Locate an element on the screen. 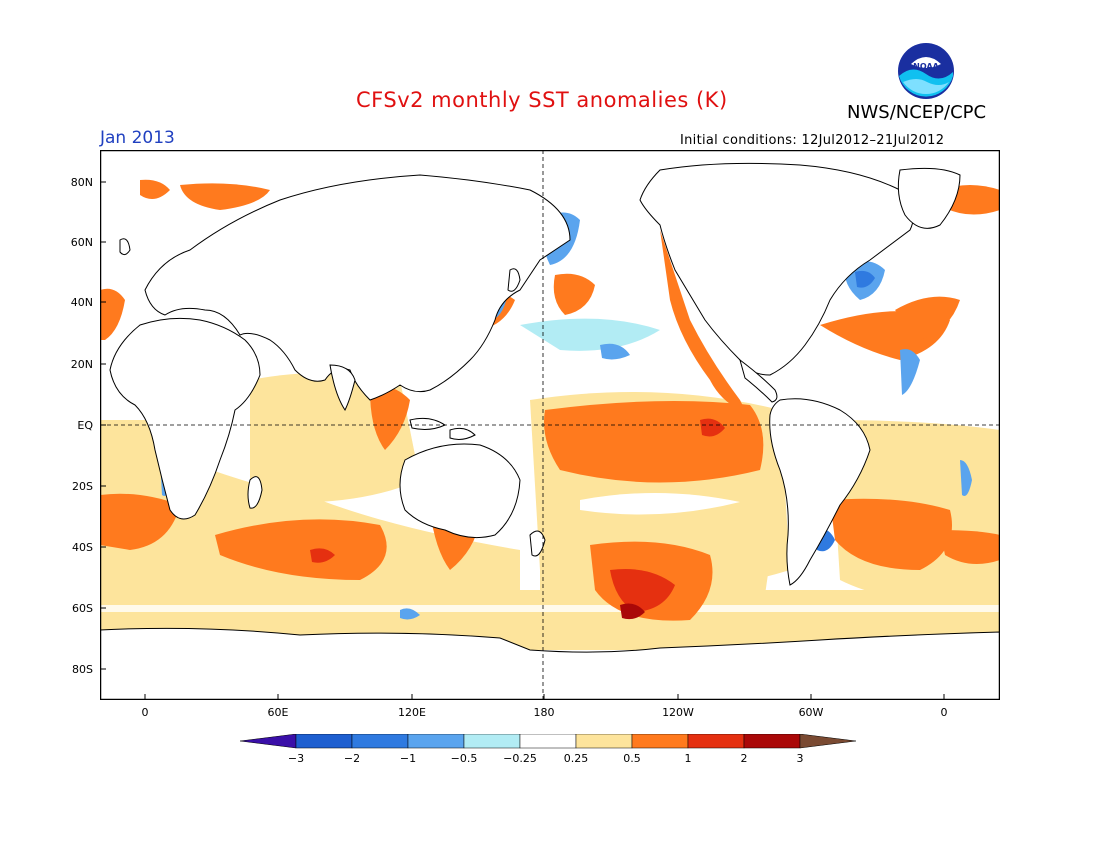 This screenshot has width=1100, height=850. colorbar-label: 3 is located at coordinates (800, 758).